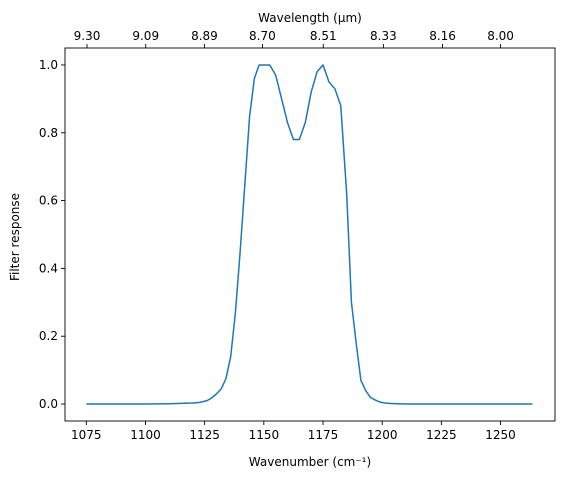 The height and width of the screenshot is (480, 570). What do you see at coordinates (48, 201) in the screenshot?
I see `y-tick-label: 0.6` at bounding box center [48, 201].